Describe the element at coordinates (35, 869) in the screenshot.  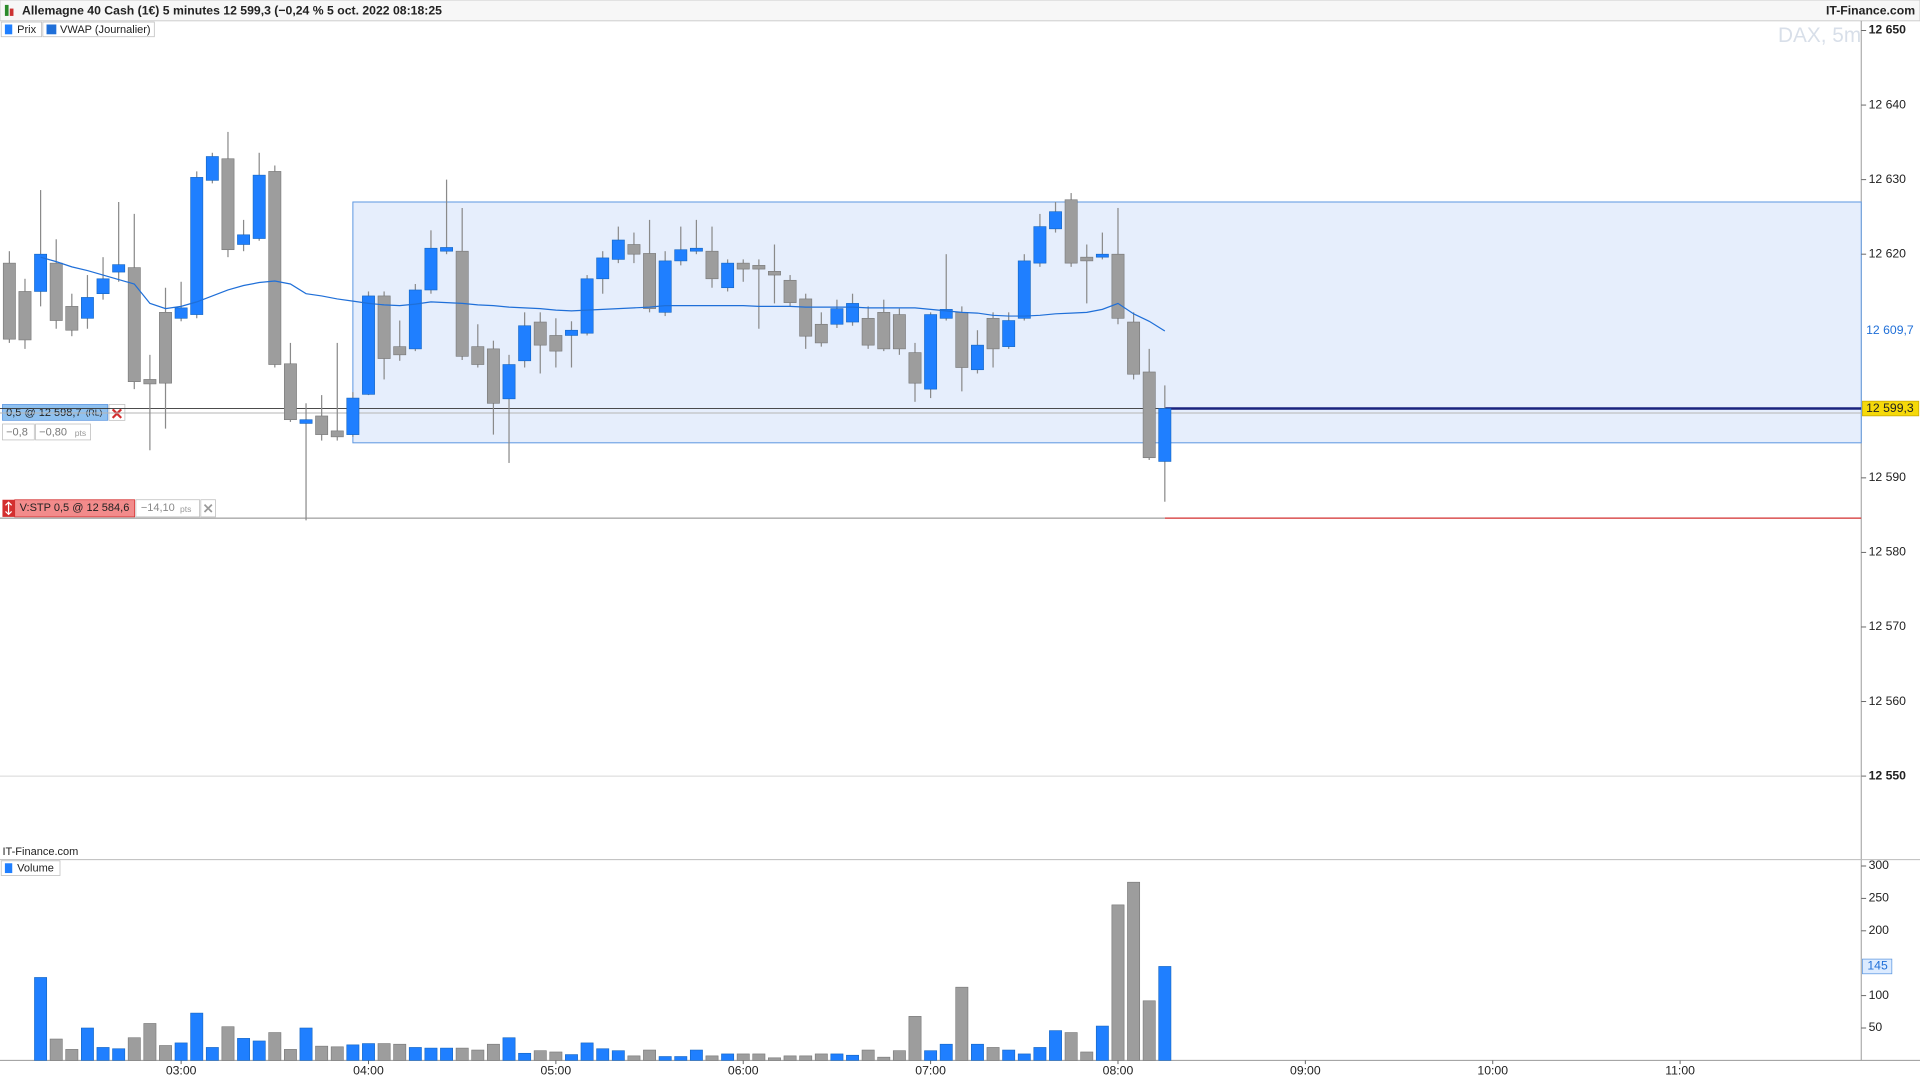
I see `legend-label: Volume` at that location.